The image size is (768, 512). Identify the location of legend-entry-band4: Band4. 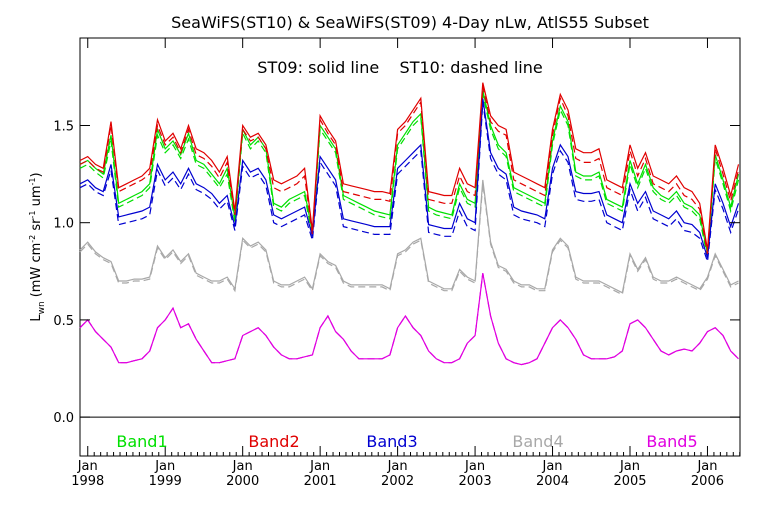
(537, 441).